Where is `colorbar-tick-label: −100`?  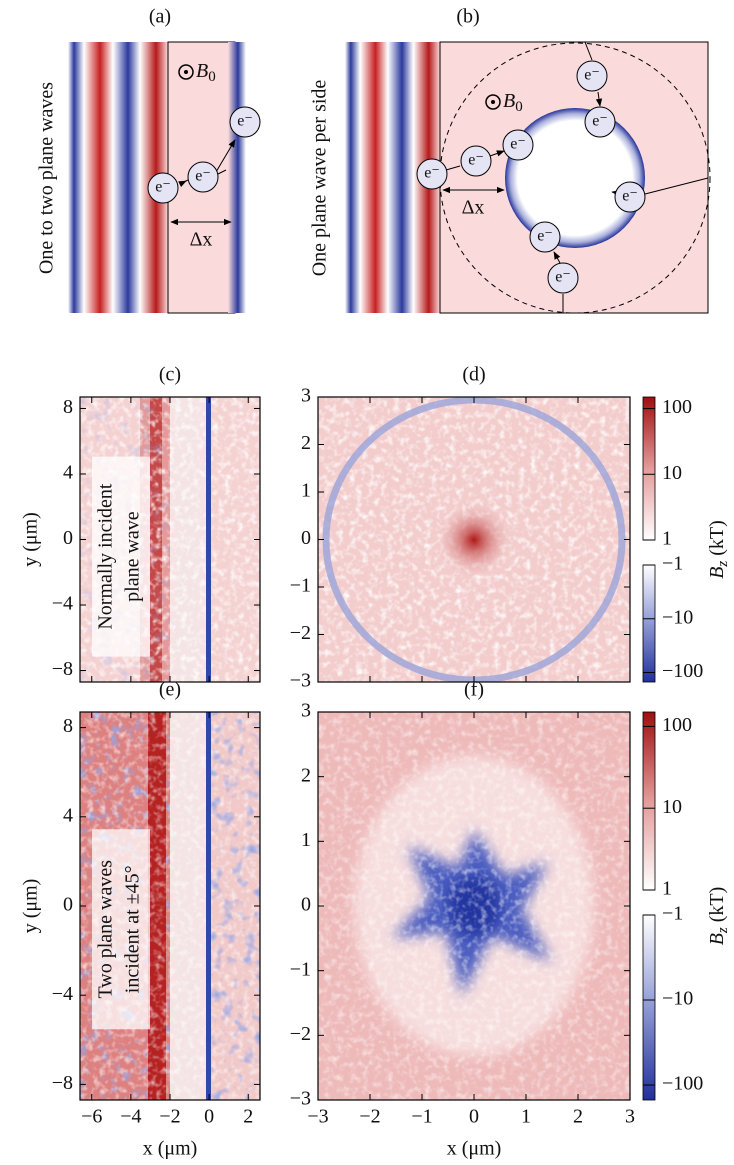
colorbar-tick-label: −100 is located at coordinates (682, 1084).